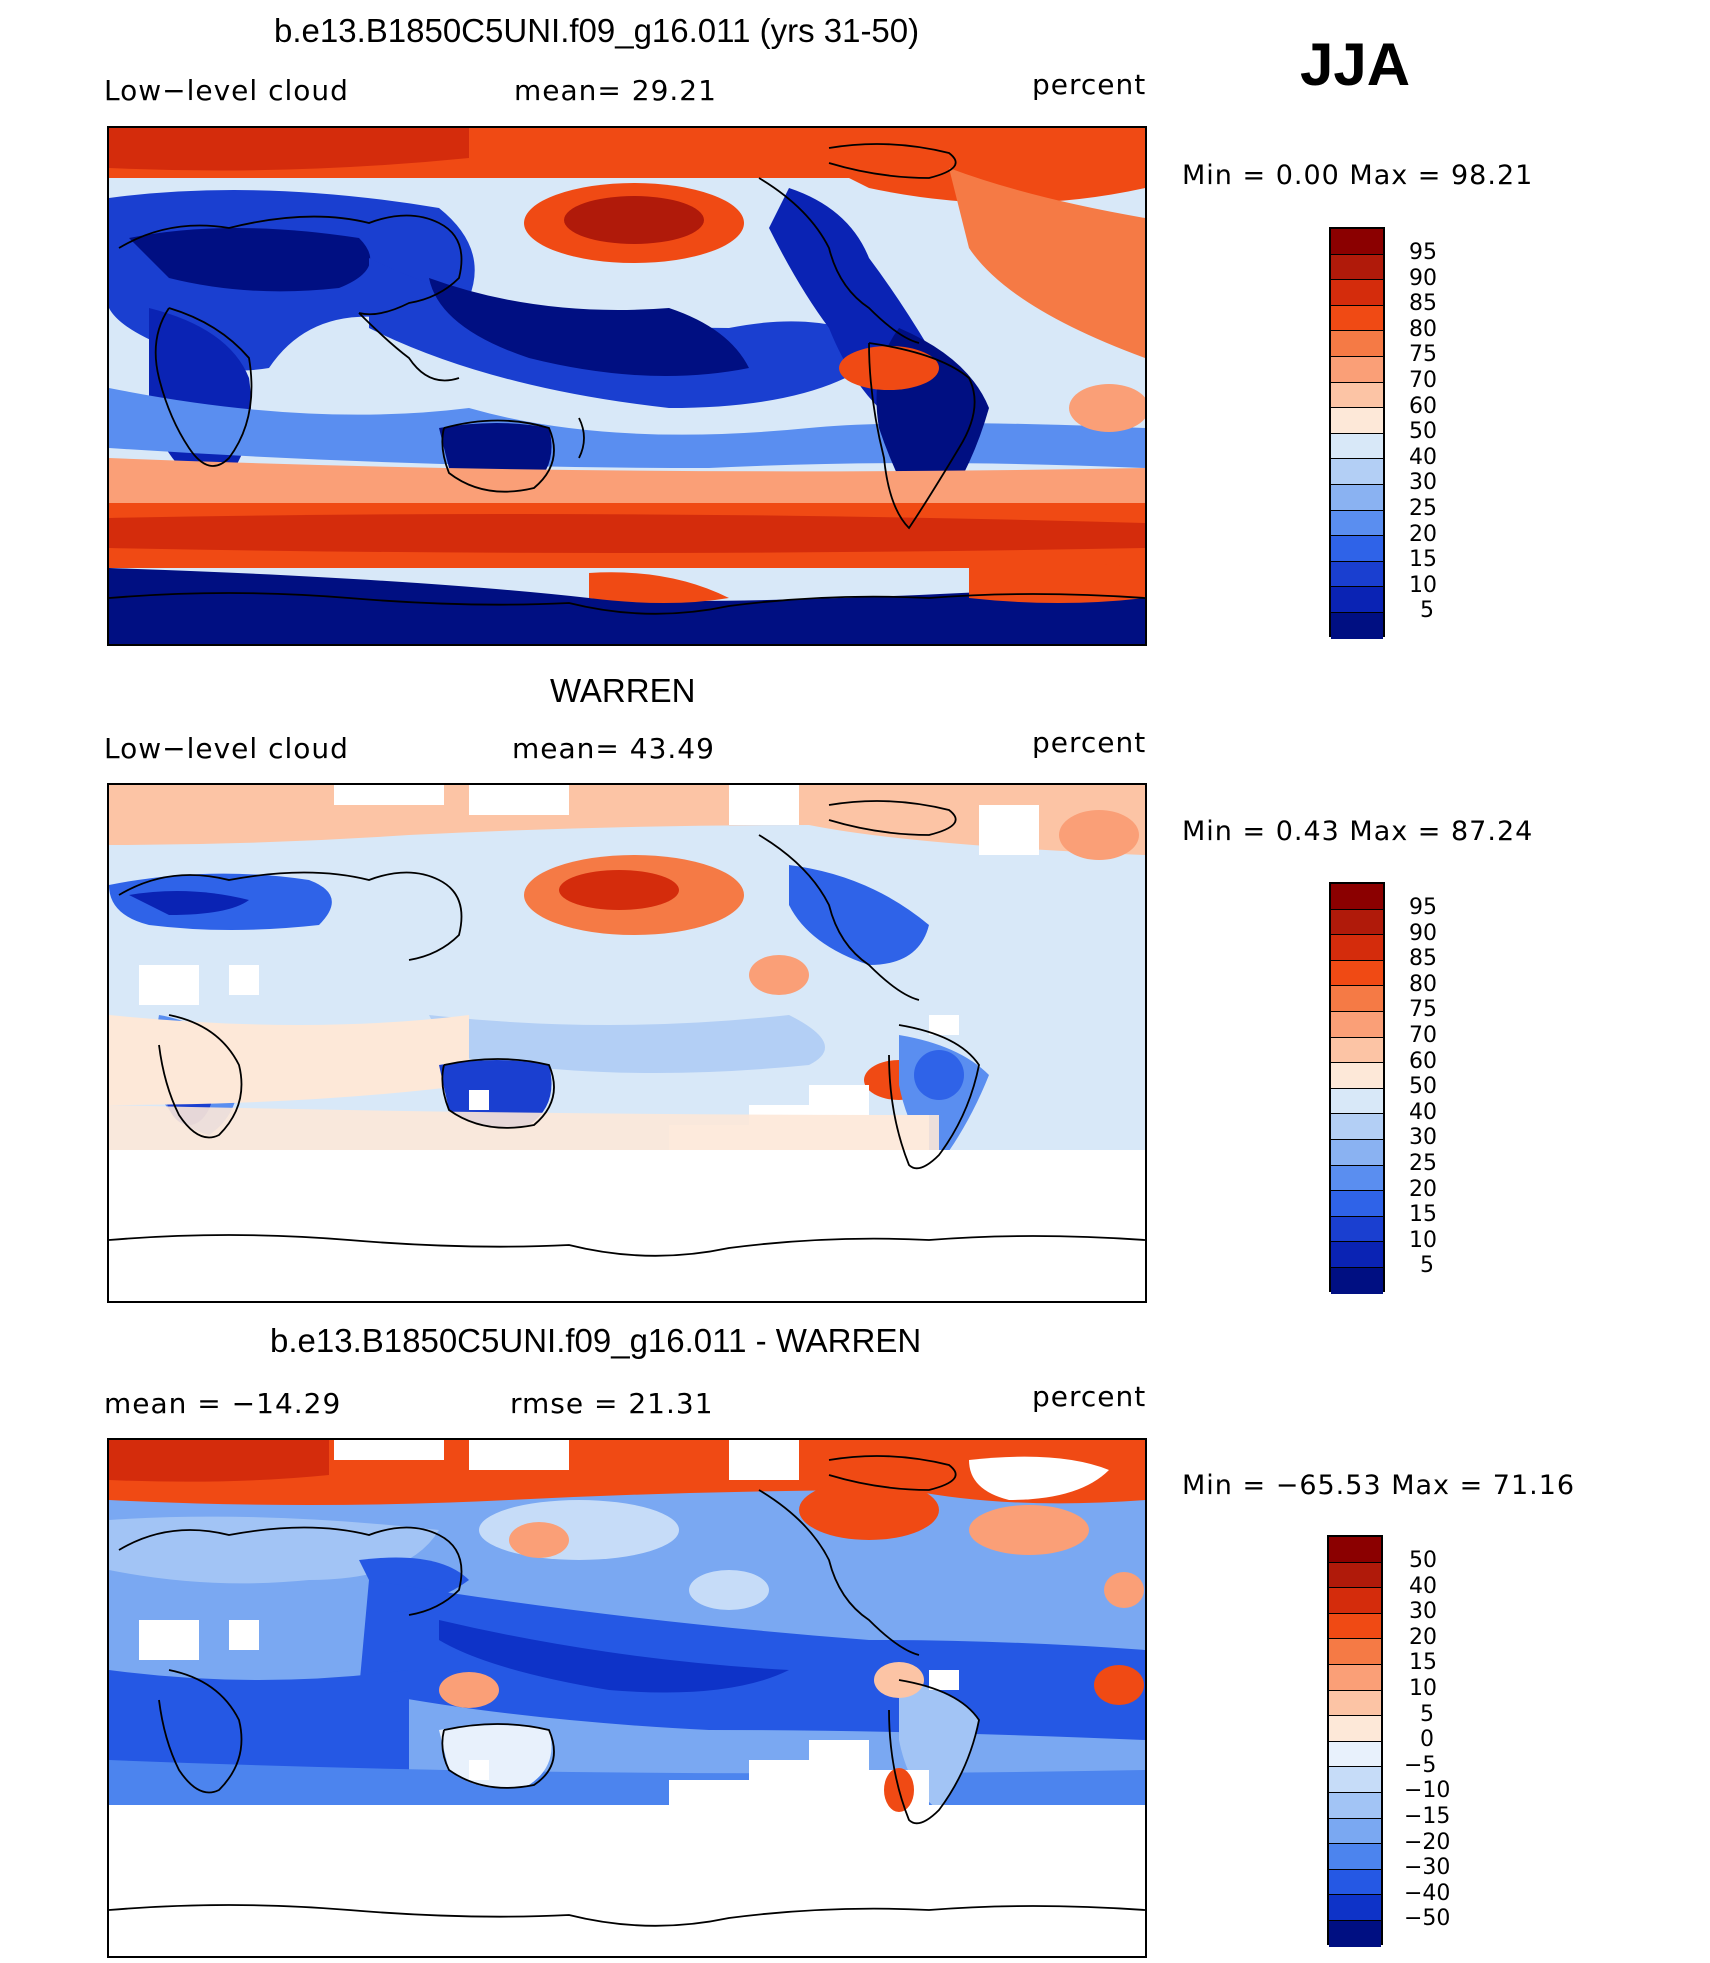  Describe the element at coordinates (226, 90) in the screenshot. I see `panel1-variable-label: Low−level cloud` at that location.